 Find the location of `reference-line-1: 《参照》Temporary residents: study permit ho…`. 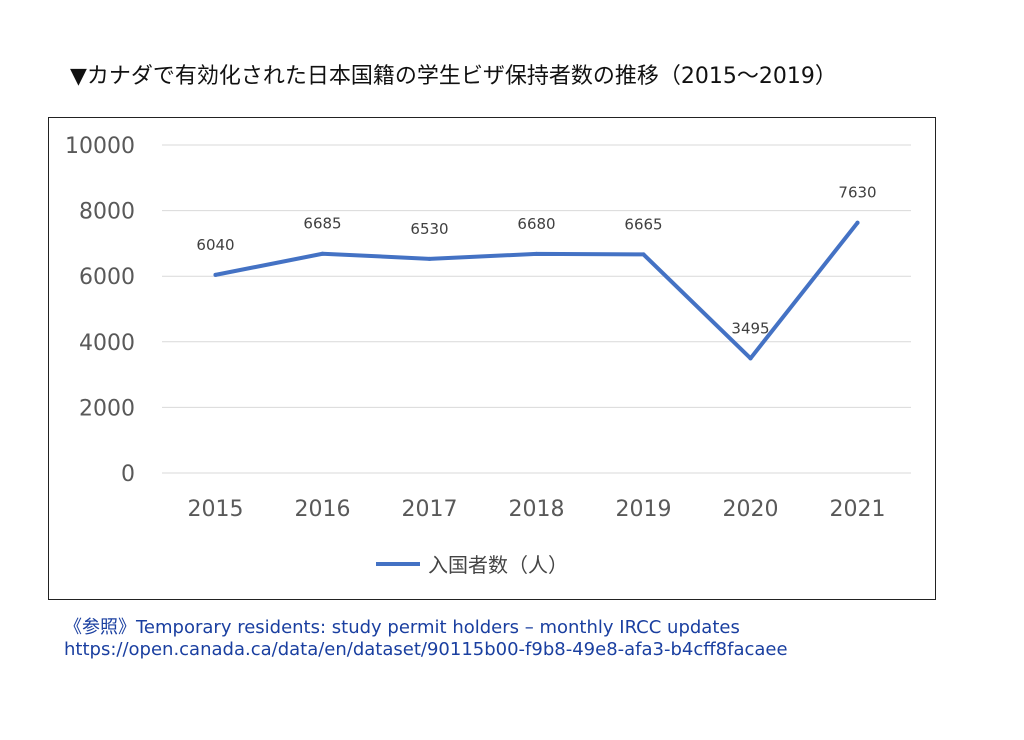

reference-line-1: 《参照》Temporary residents: study permit ho… is located at coordinates (402, 627).